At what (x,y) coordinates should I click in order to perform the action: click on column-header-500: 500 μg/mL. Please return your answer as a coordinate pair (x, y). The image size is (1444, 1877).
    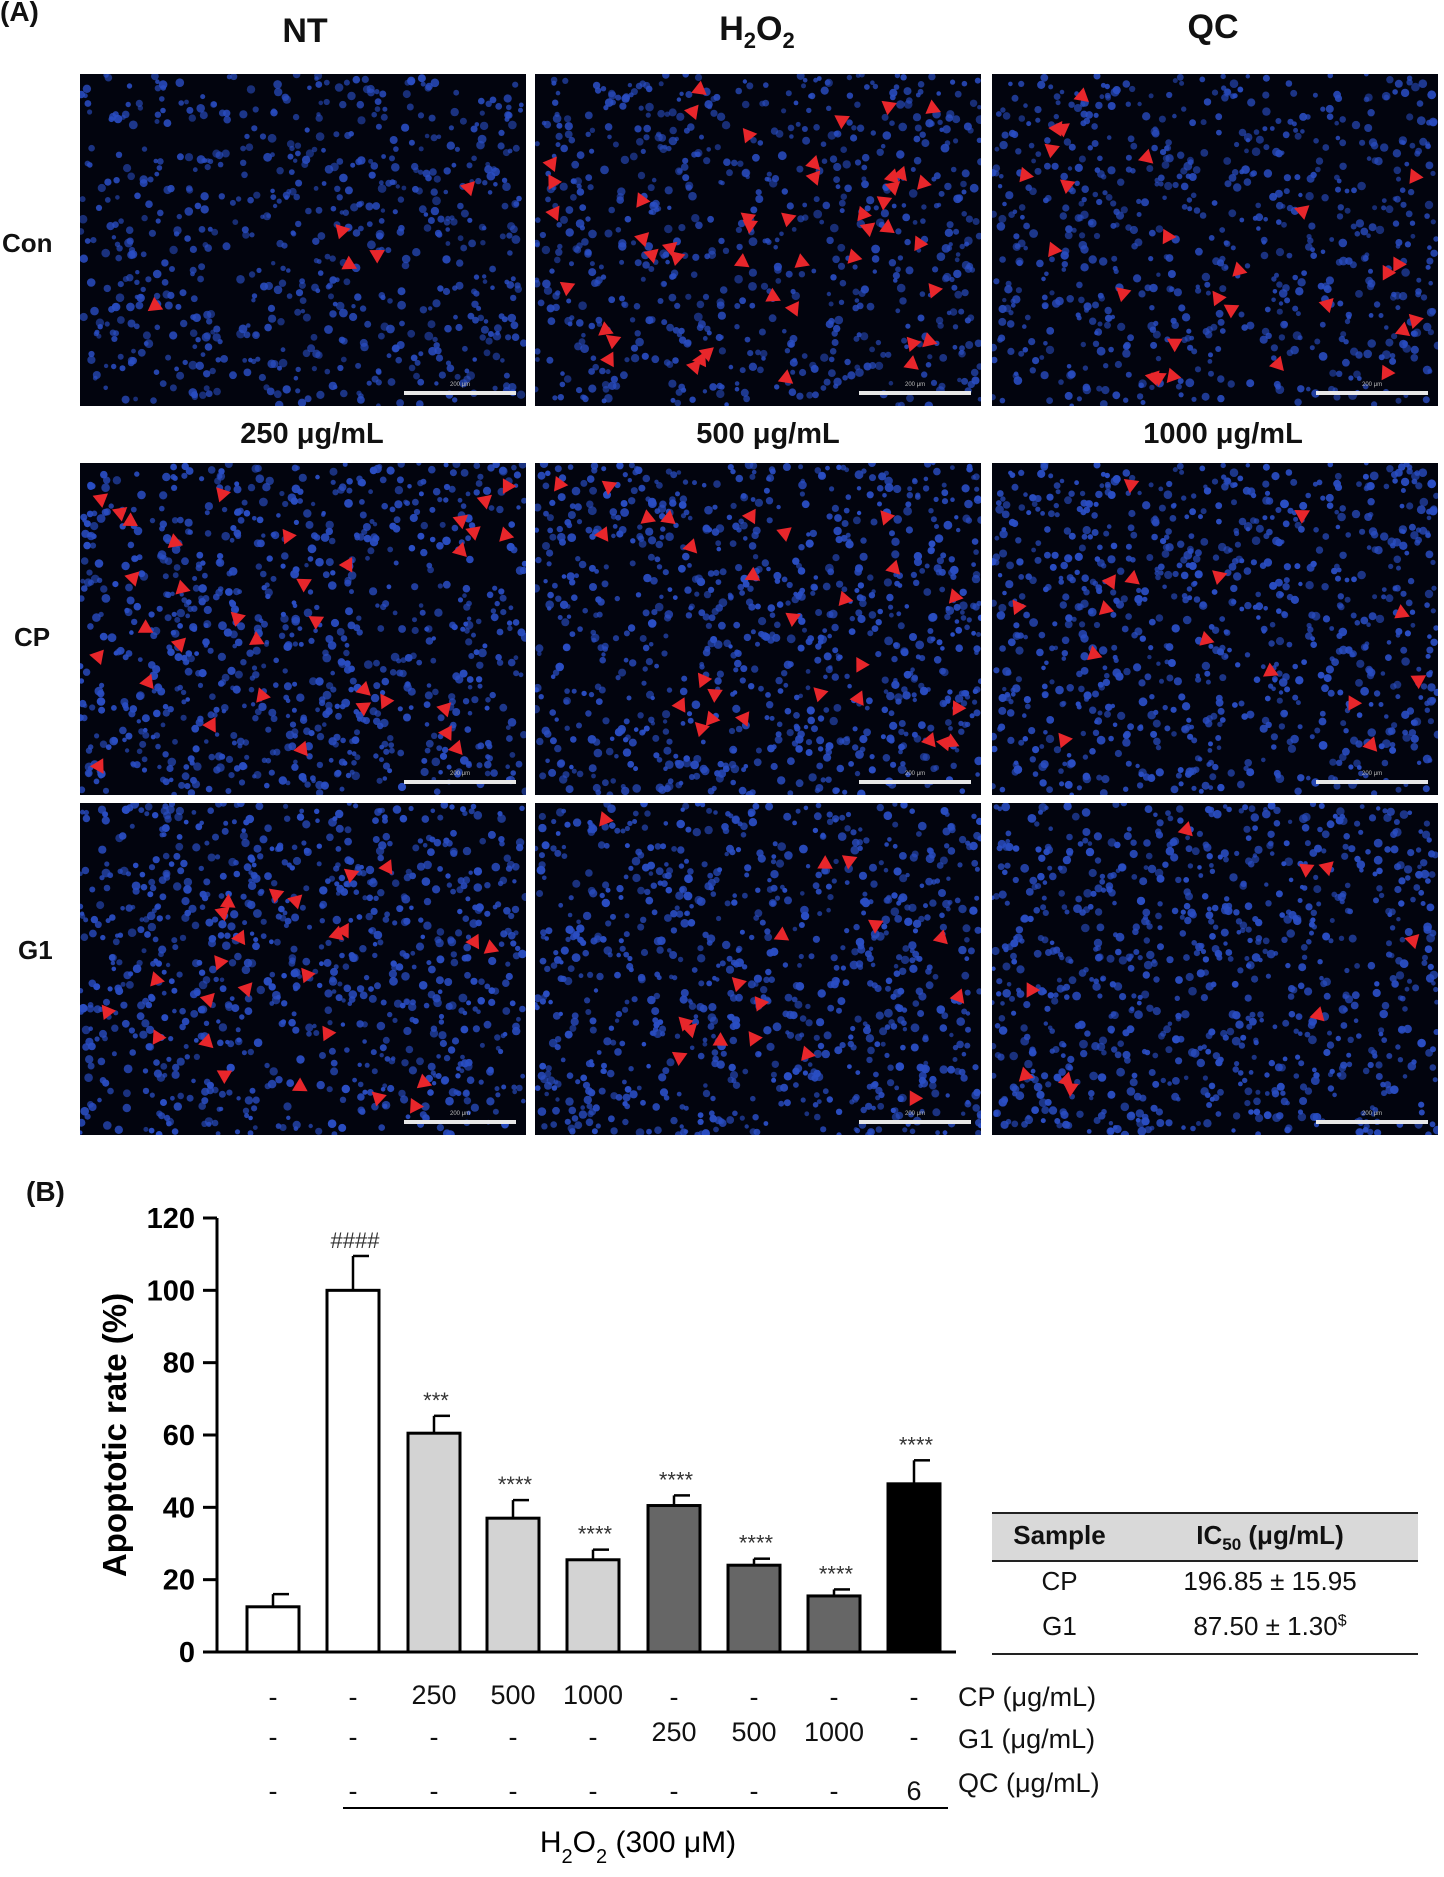
    Looking at the image, I should click on (768, 434).